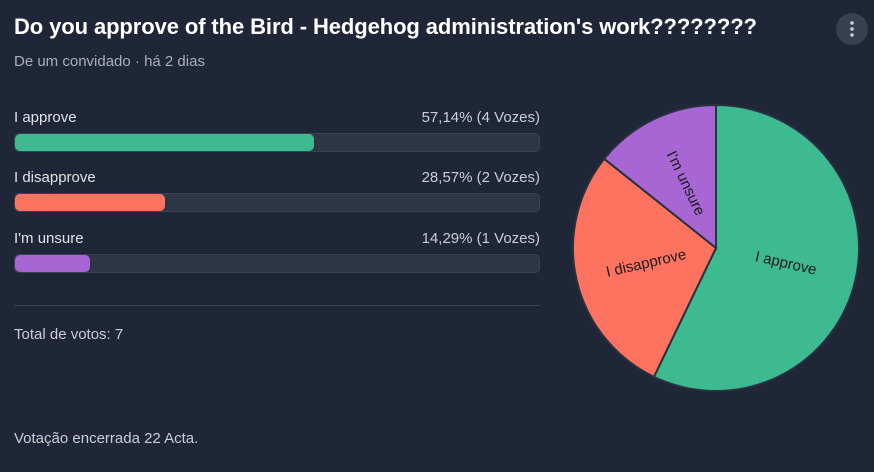  I want to click on poll-option-disapprove: I disapprove 28,57% (2 Vozes), so click(277, 190).